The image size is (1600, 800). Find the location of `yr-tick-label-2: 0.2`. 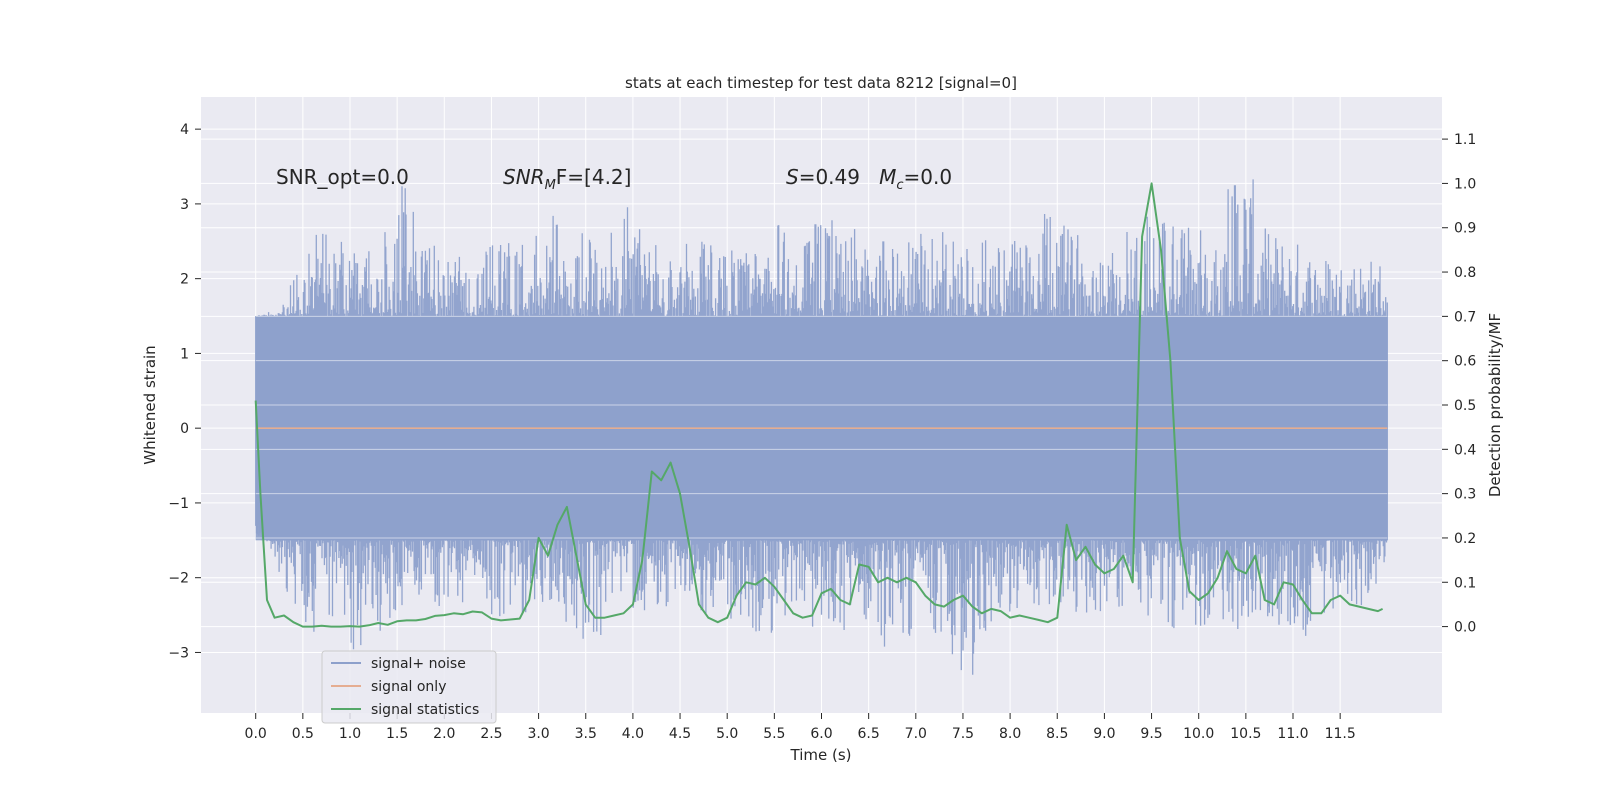

yr-tick-label-2: 0.2 is located at coordinates (1465, 539).